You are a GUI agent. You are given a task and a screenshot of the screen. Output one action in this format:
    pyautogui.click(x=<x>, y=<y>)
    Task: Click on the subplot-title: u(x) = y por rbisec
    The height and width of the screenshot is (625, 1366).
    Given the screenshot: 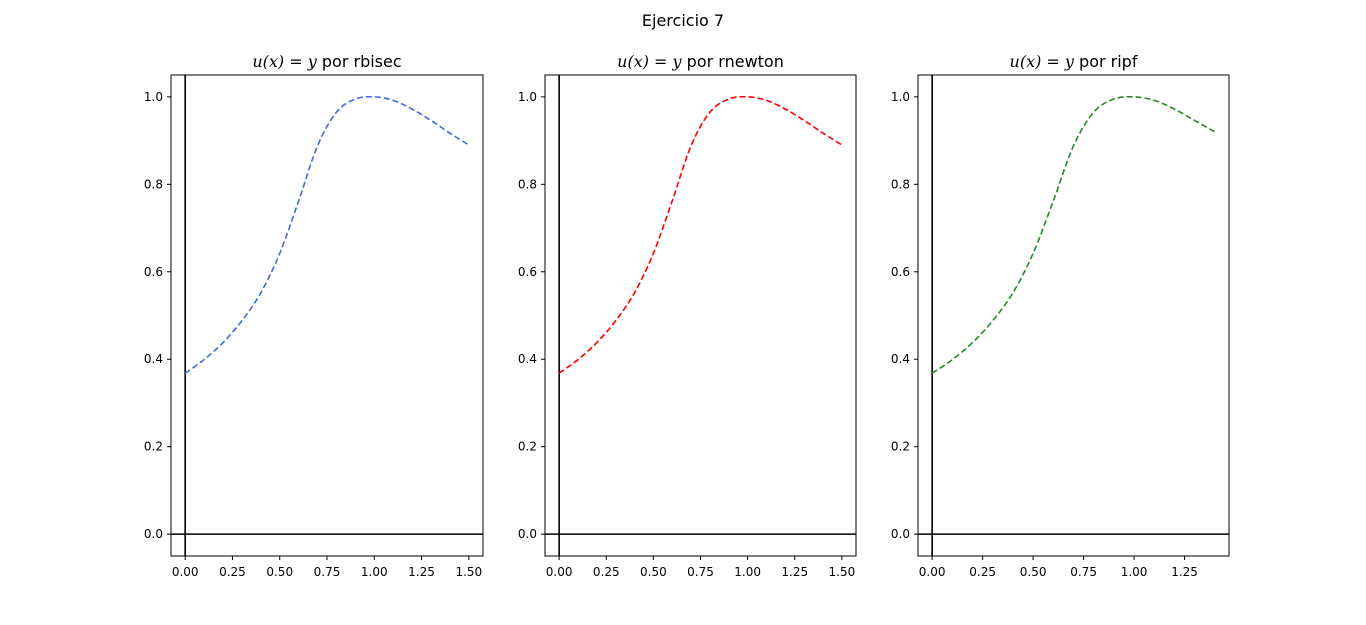 What is the action you would take?
    pyautogui.click(x=326, y=61)
    